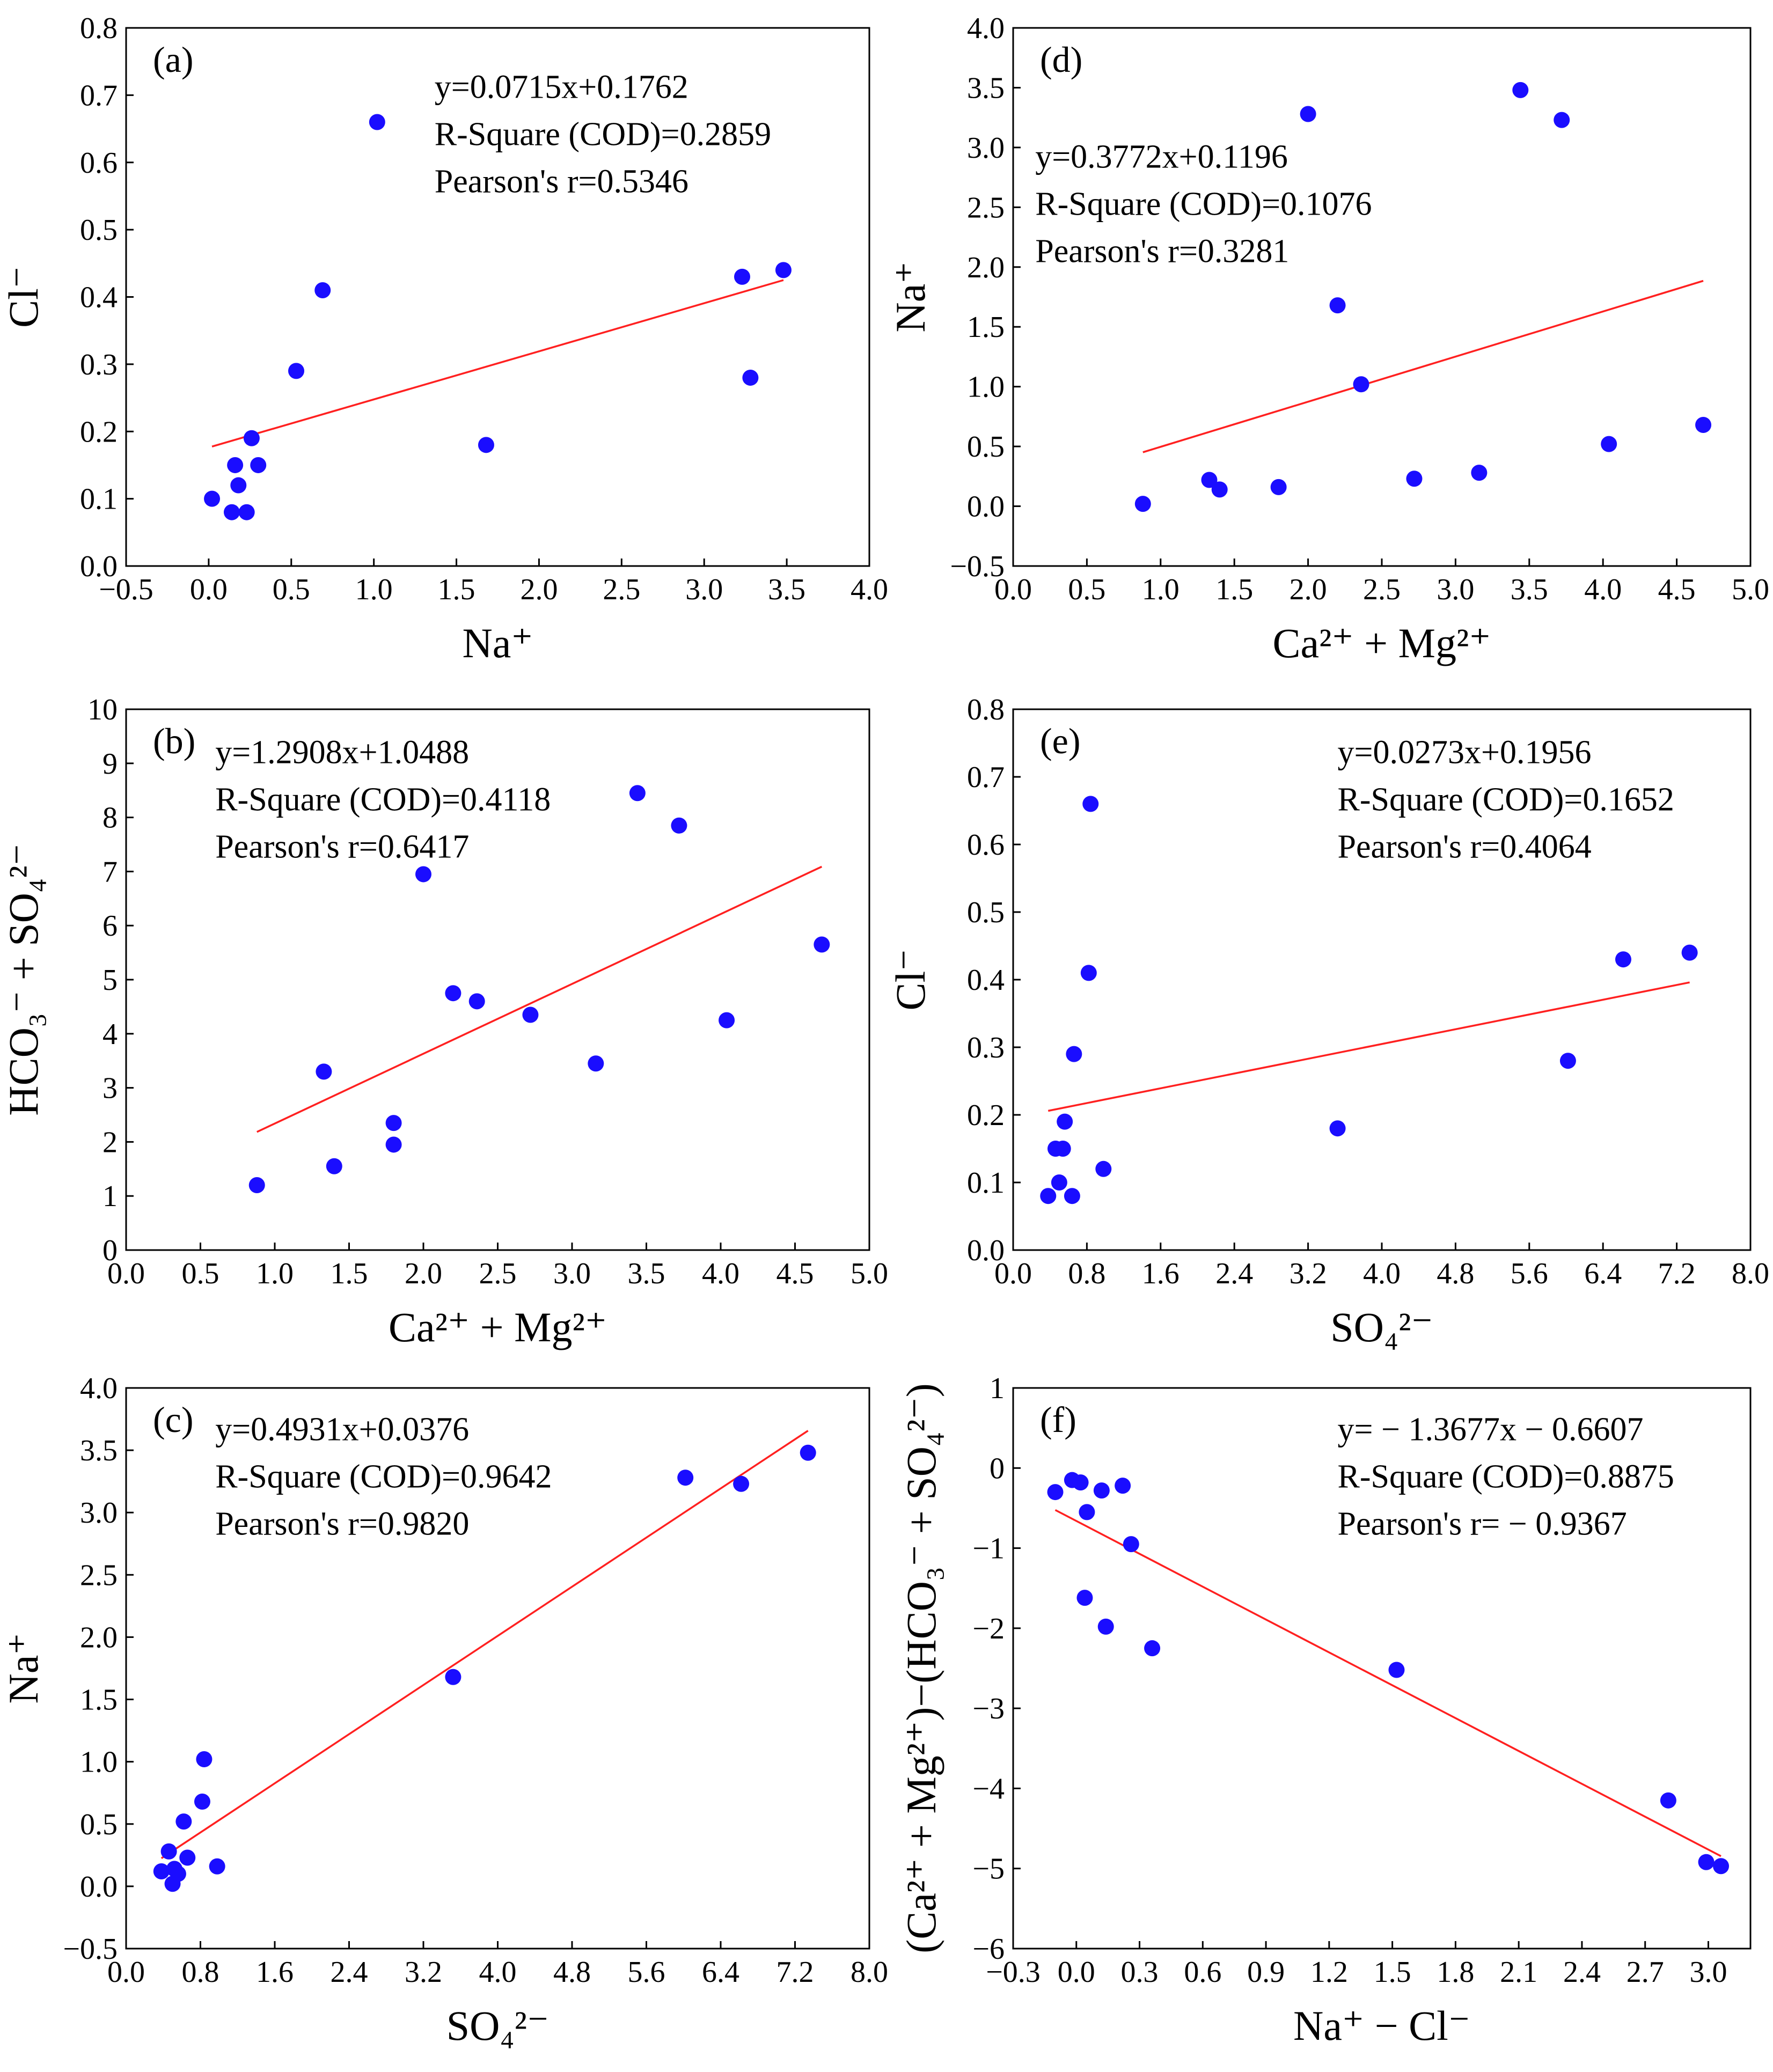  I want to click on y-tick-label: 1.5, so click(986, 327).